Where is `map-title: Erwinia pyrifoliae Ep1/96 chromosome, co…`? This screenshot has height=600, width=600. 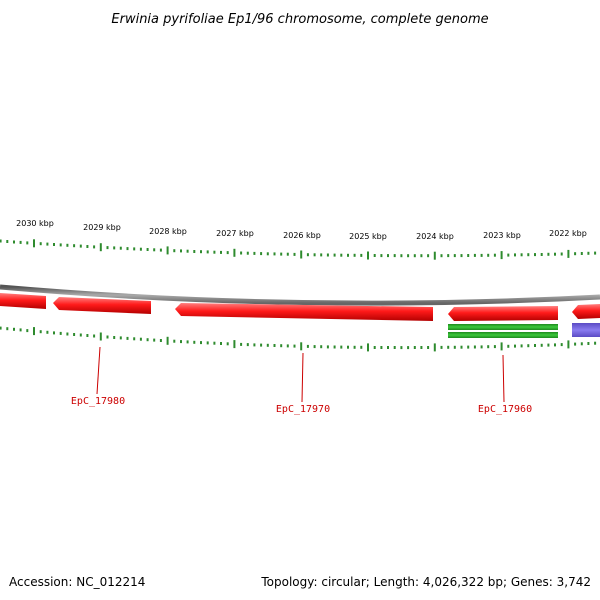 map-title: Erwinia pyrifoliae Ep1/96 chromosome, co… is located at coordinates (299, 19).